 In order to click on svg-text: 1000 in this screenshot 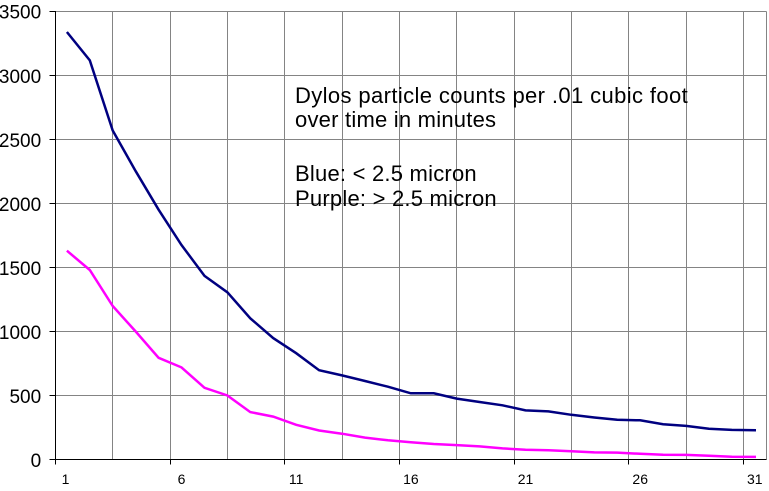, I will do `click(20, 333)`.